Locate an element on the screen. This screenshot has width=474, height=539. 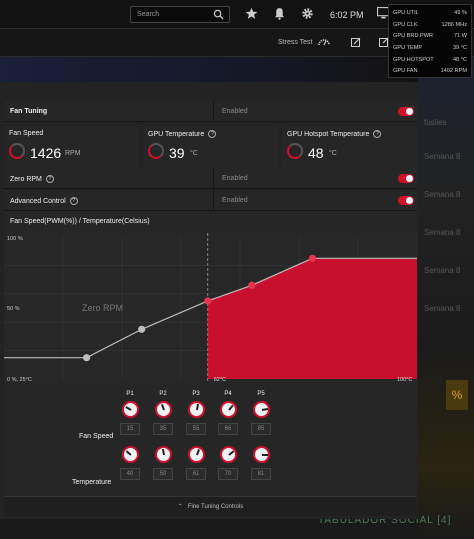
advanced-control-row: Advanced Control? Enabled is located at coordinates (210, 200).